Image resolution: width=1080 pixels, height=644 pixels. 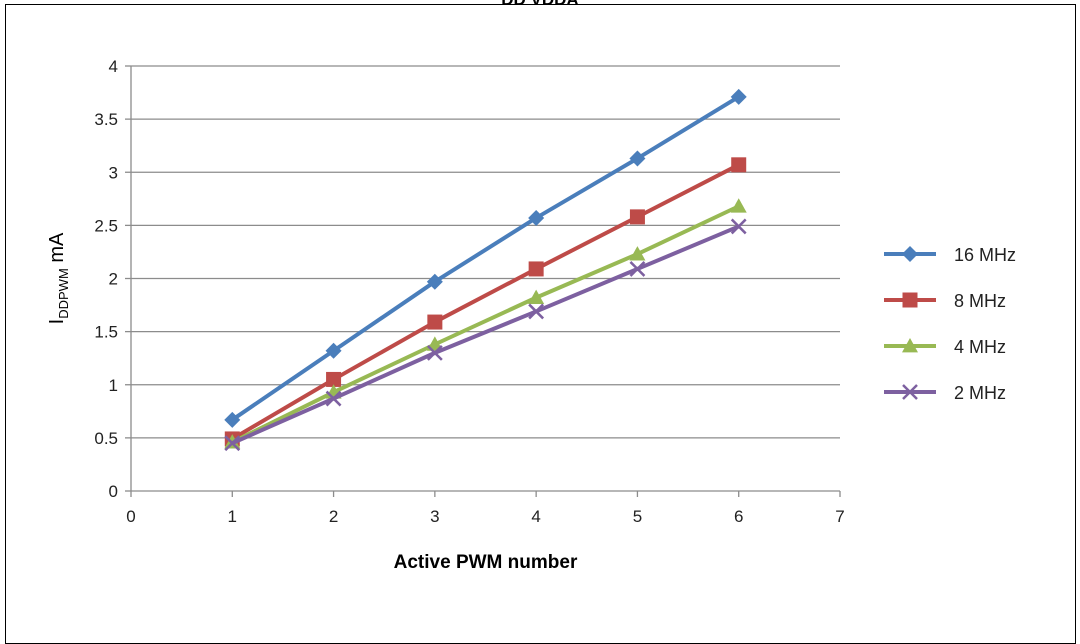 I want to click on chart-title: DD VDDA, so click(x=540, y=5).